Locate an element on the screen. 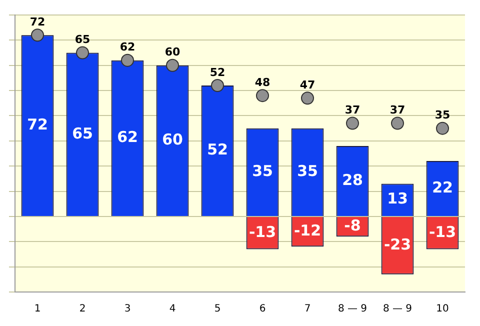 This screenshot has width=480, height=326. x-tick-label: 2 is located at coordinates (82, 309).